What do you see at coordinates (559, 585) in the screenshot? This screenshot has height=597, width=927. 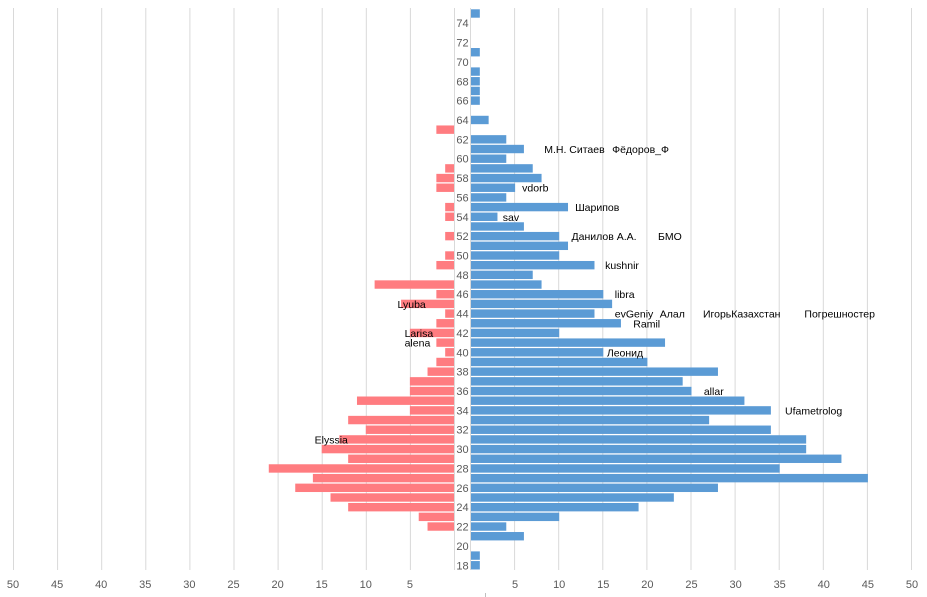 I see `x-tick-right-10: 10` at bounding box center [559, 585].